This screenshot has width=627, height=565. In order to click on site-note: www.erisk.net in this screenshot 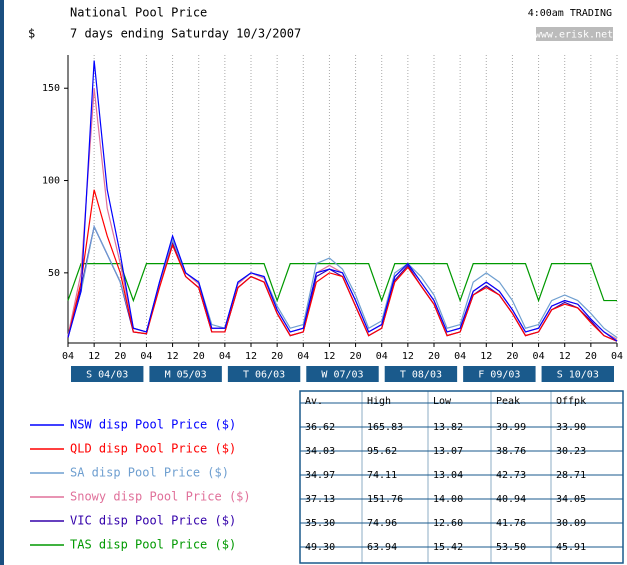, I will do `click(574, 35)`.